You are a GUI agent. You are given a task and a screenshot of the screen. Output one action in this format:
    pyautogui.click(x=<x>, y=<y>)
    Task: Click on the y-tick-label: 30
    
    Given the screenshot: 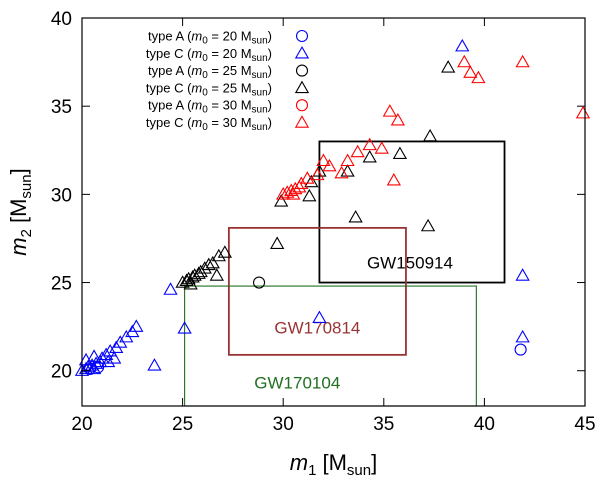 What is the action you would take?
    pyautogui.click(x=61, y=195)
    